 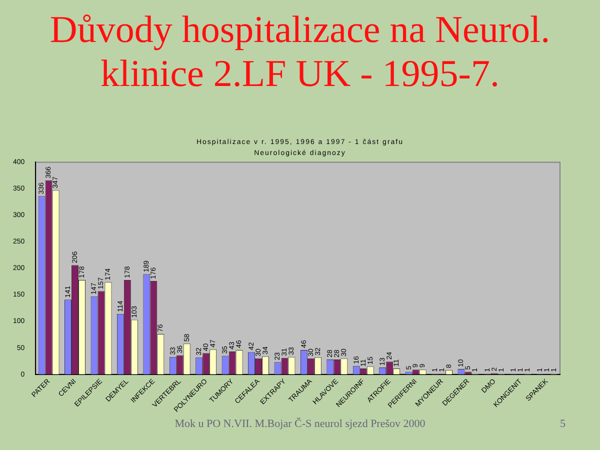 I want to click on text: Mok u PO N.VII. M.Bojar Č-S neurol sjezd Prešov 2000, so click(x=300, y=424).